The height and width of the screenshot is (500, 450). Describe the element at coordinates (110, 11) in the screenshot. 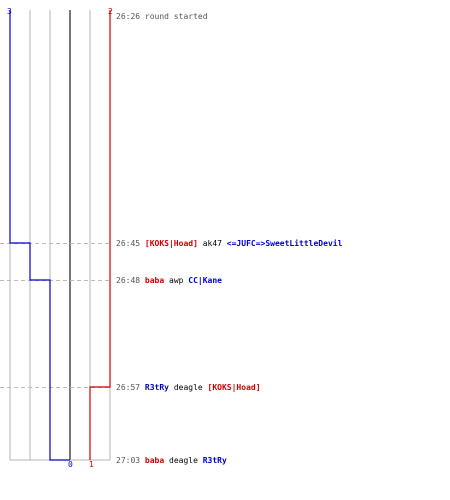

I see `red-start-score: 2` at that location.